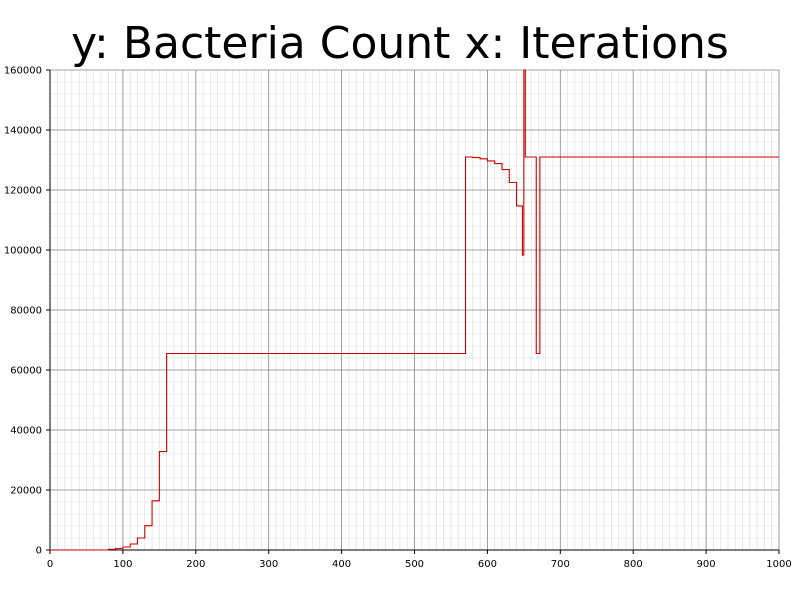 Image resolution: width=800 pixels, height=600 pixels. Describe the element at coordinates (26, 431) in the screenshot. I see `y-tick-label: 40000` at that location.